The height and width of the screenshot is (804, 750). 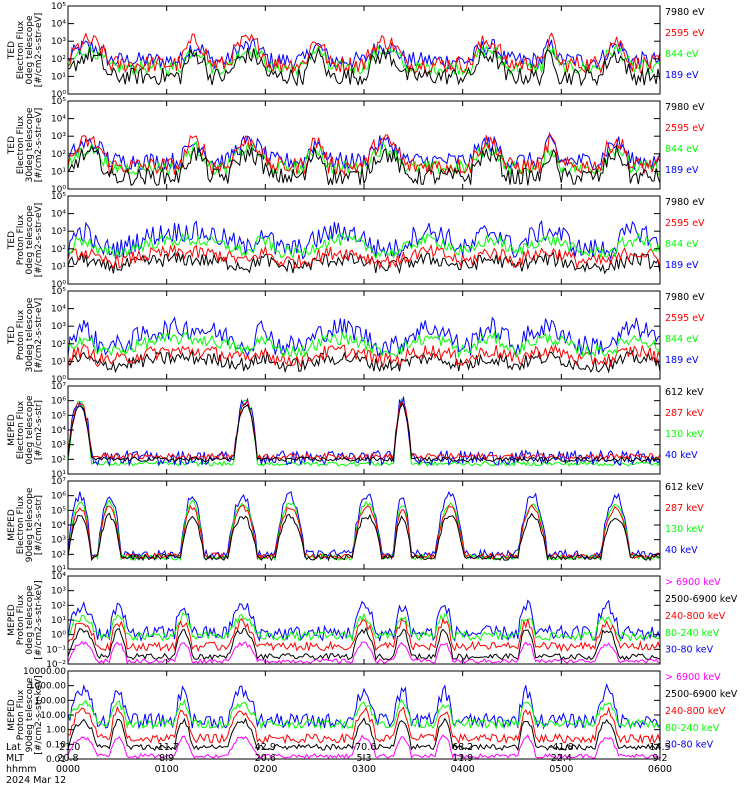 I want to click on legend-entry: 2595 eV, so click(x=685, y=128).